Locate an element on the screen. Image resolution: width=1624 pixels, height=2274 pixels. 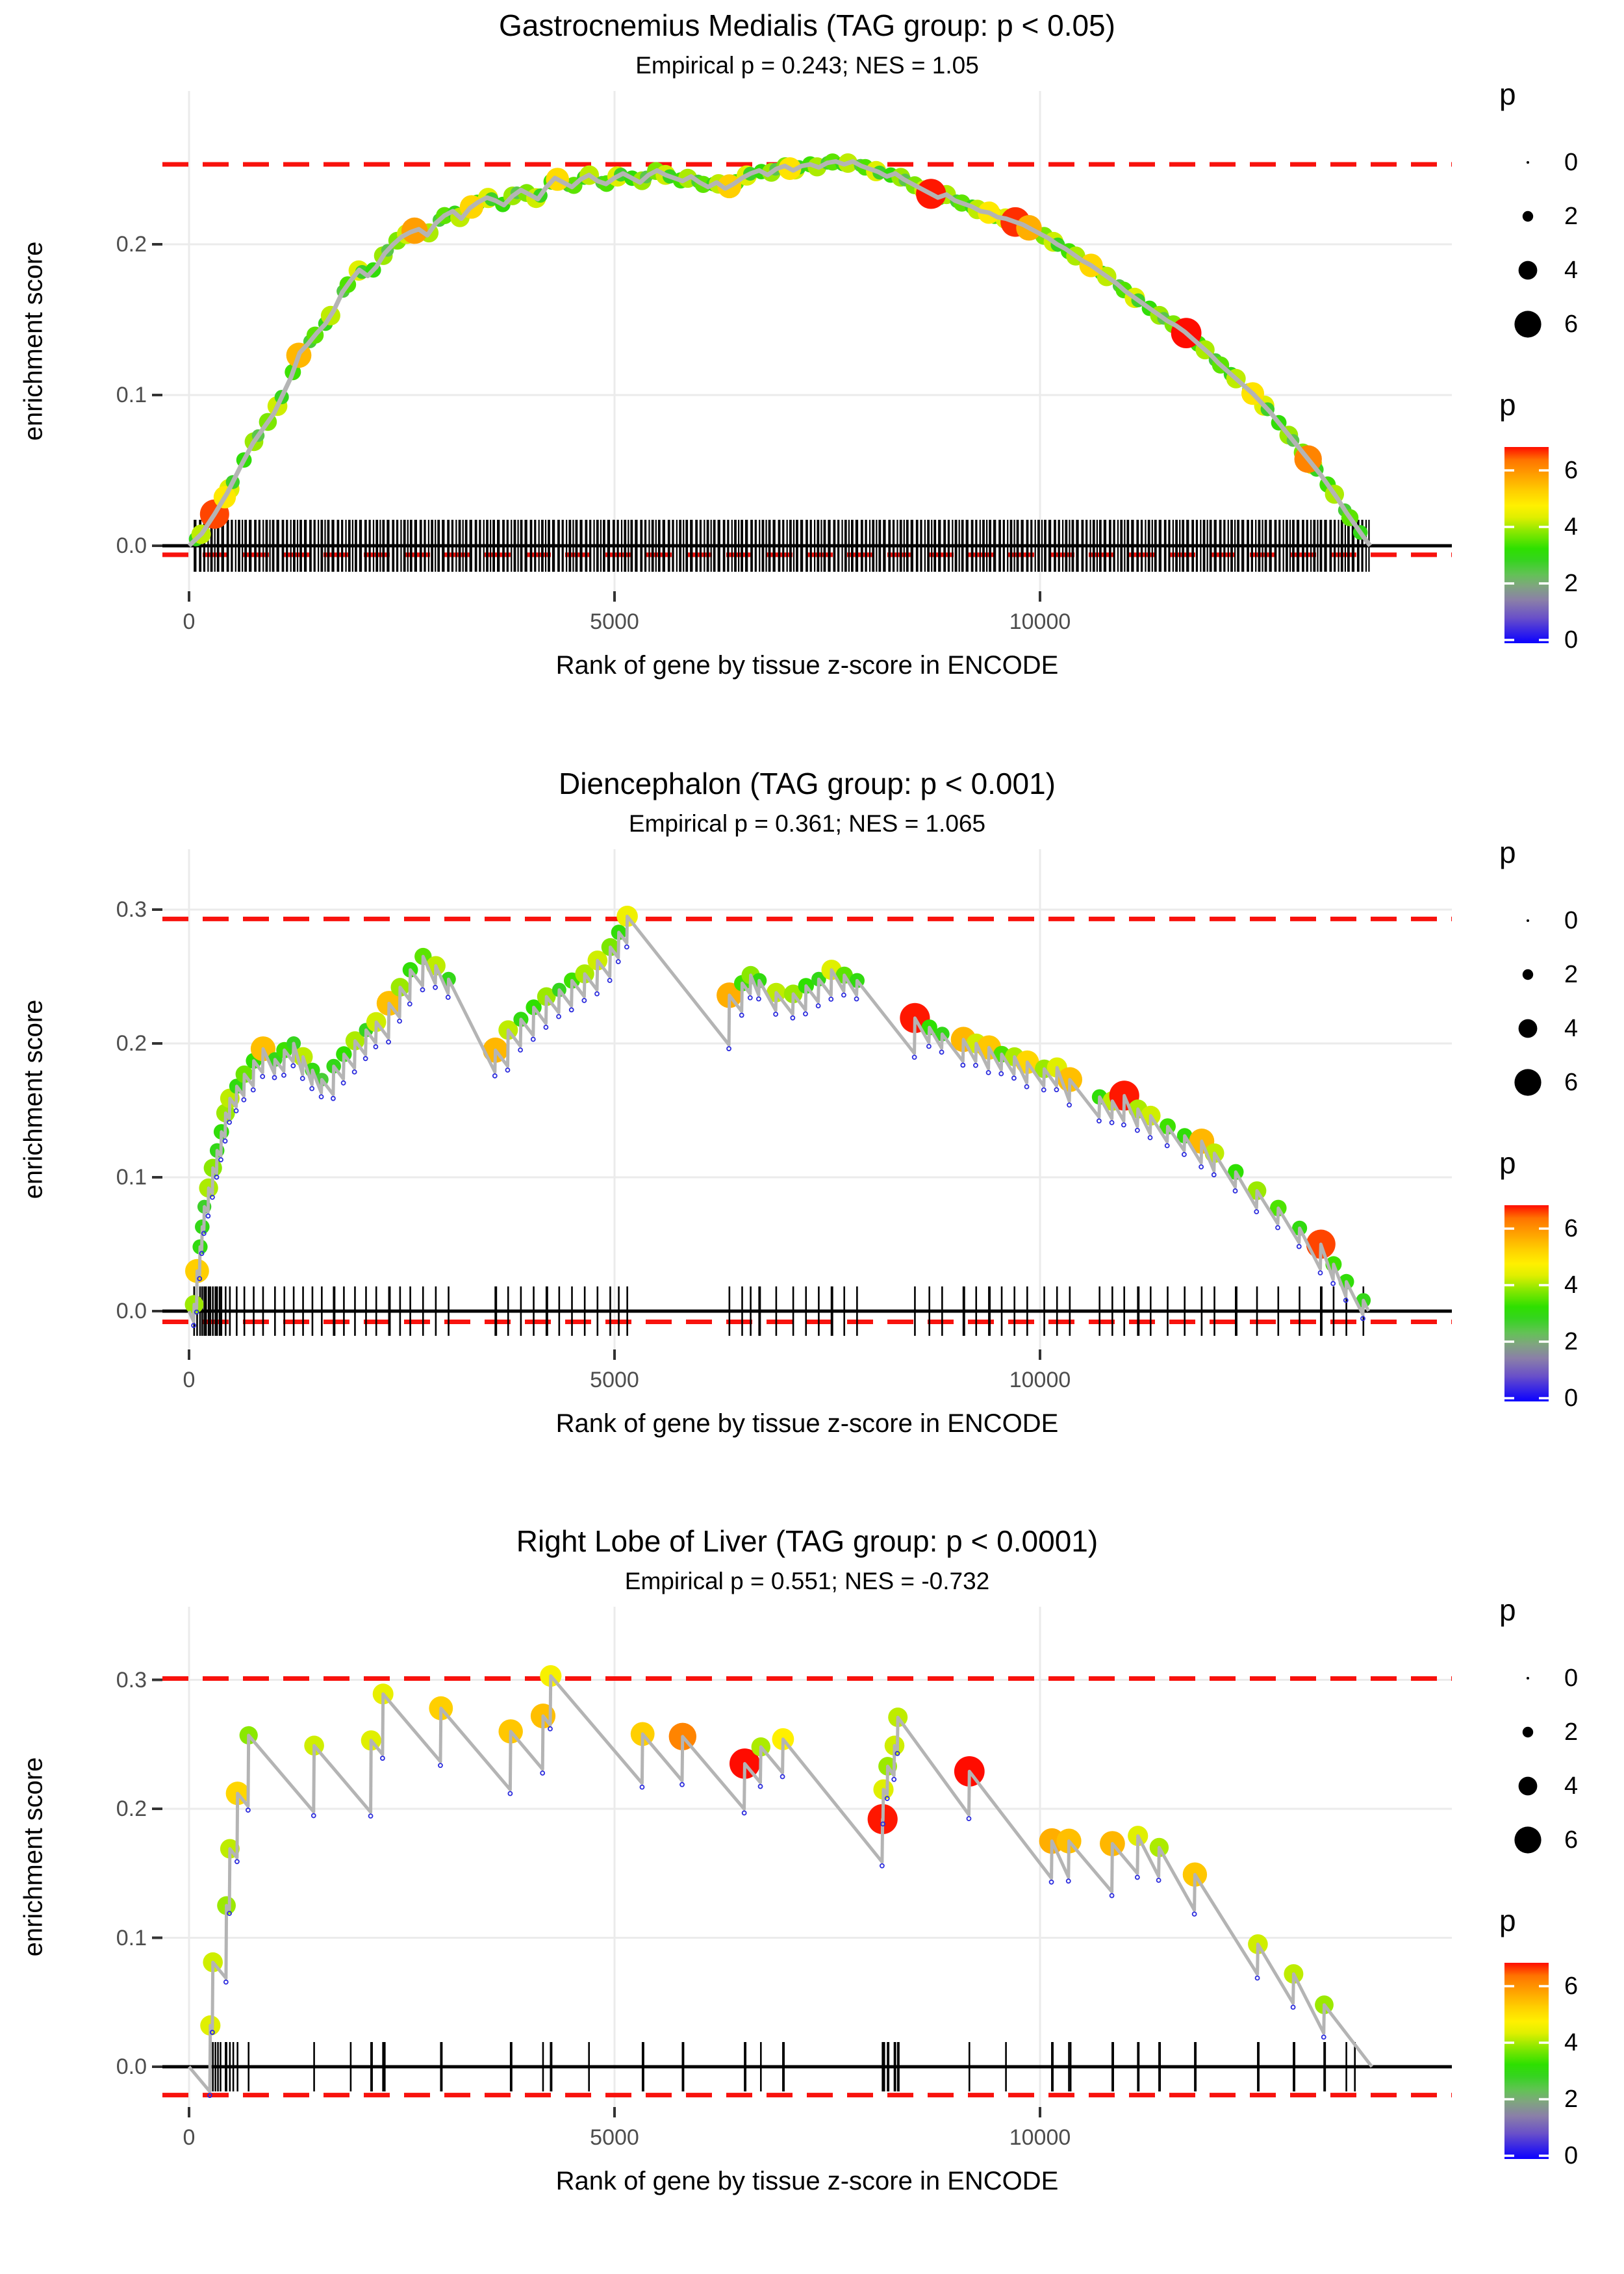
plot-title: Diencephalon (TAG group: p < 0.001) is located at coordinates (807, 783).